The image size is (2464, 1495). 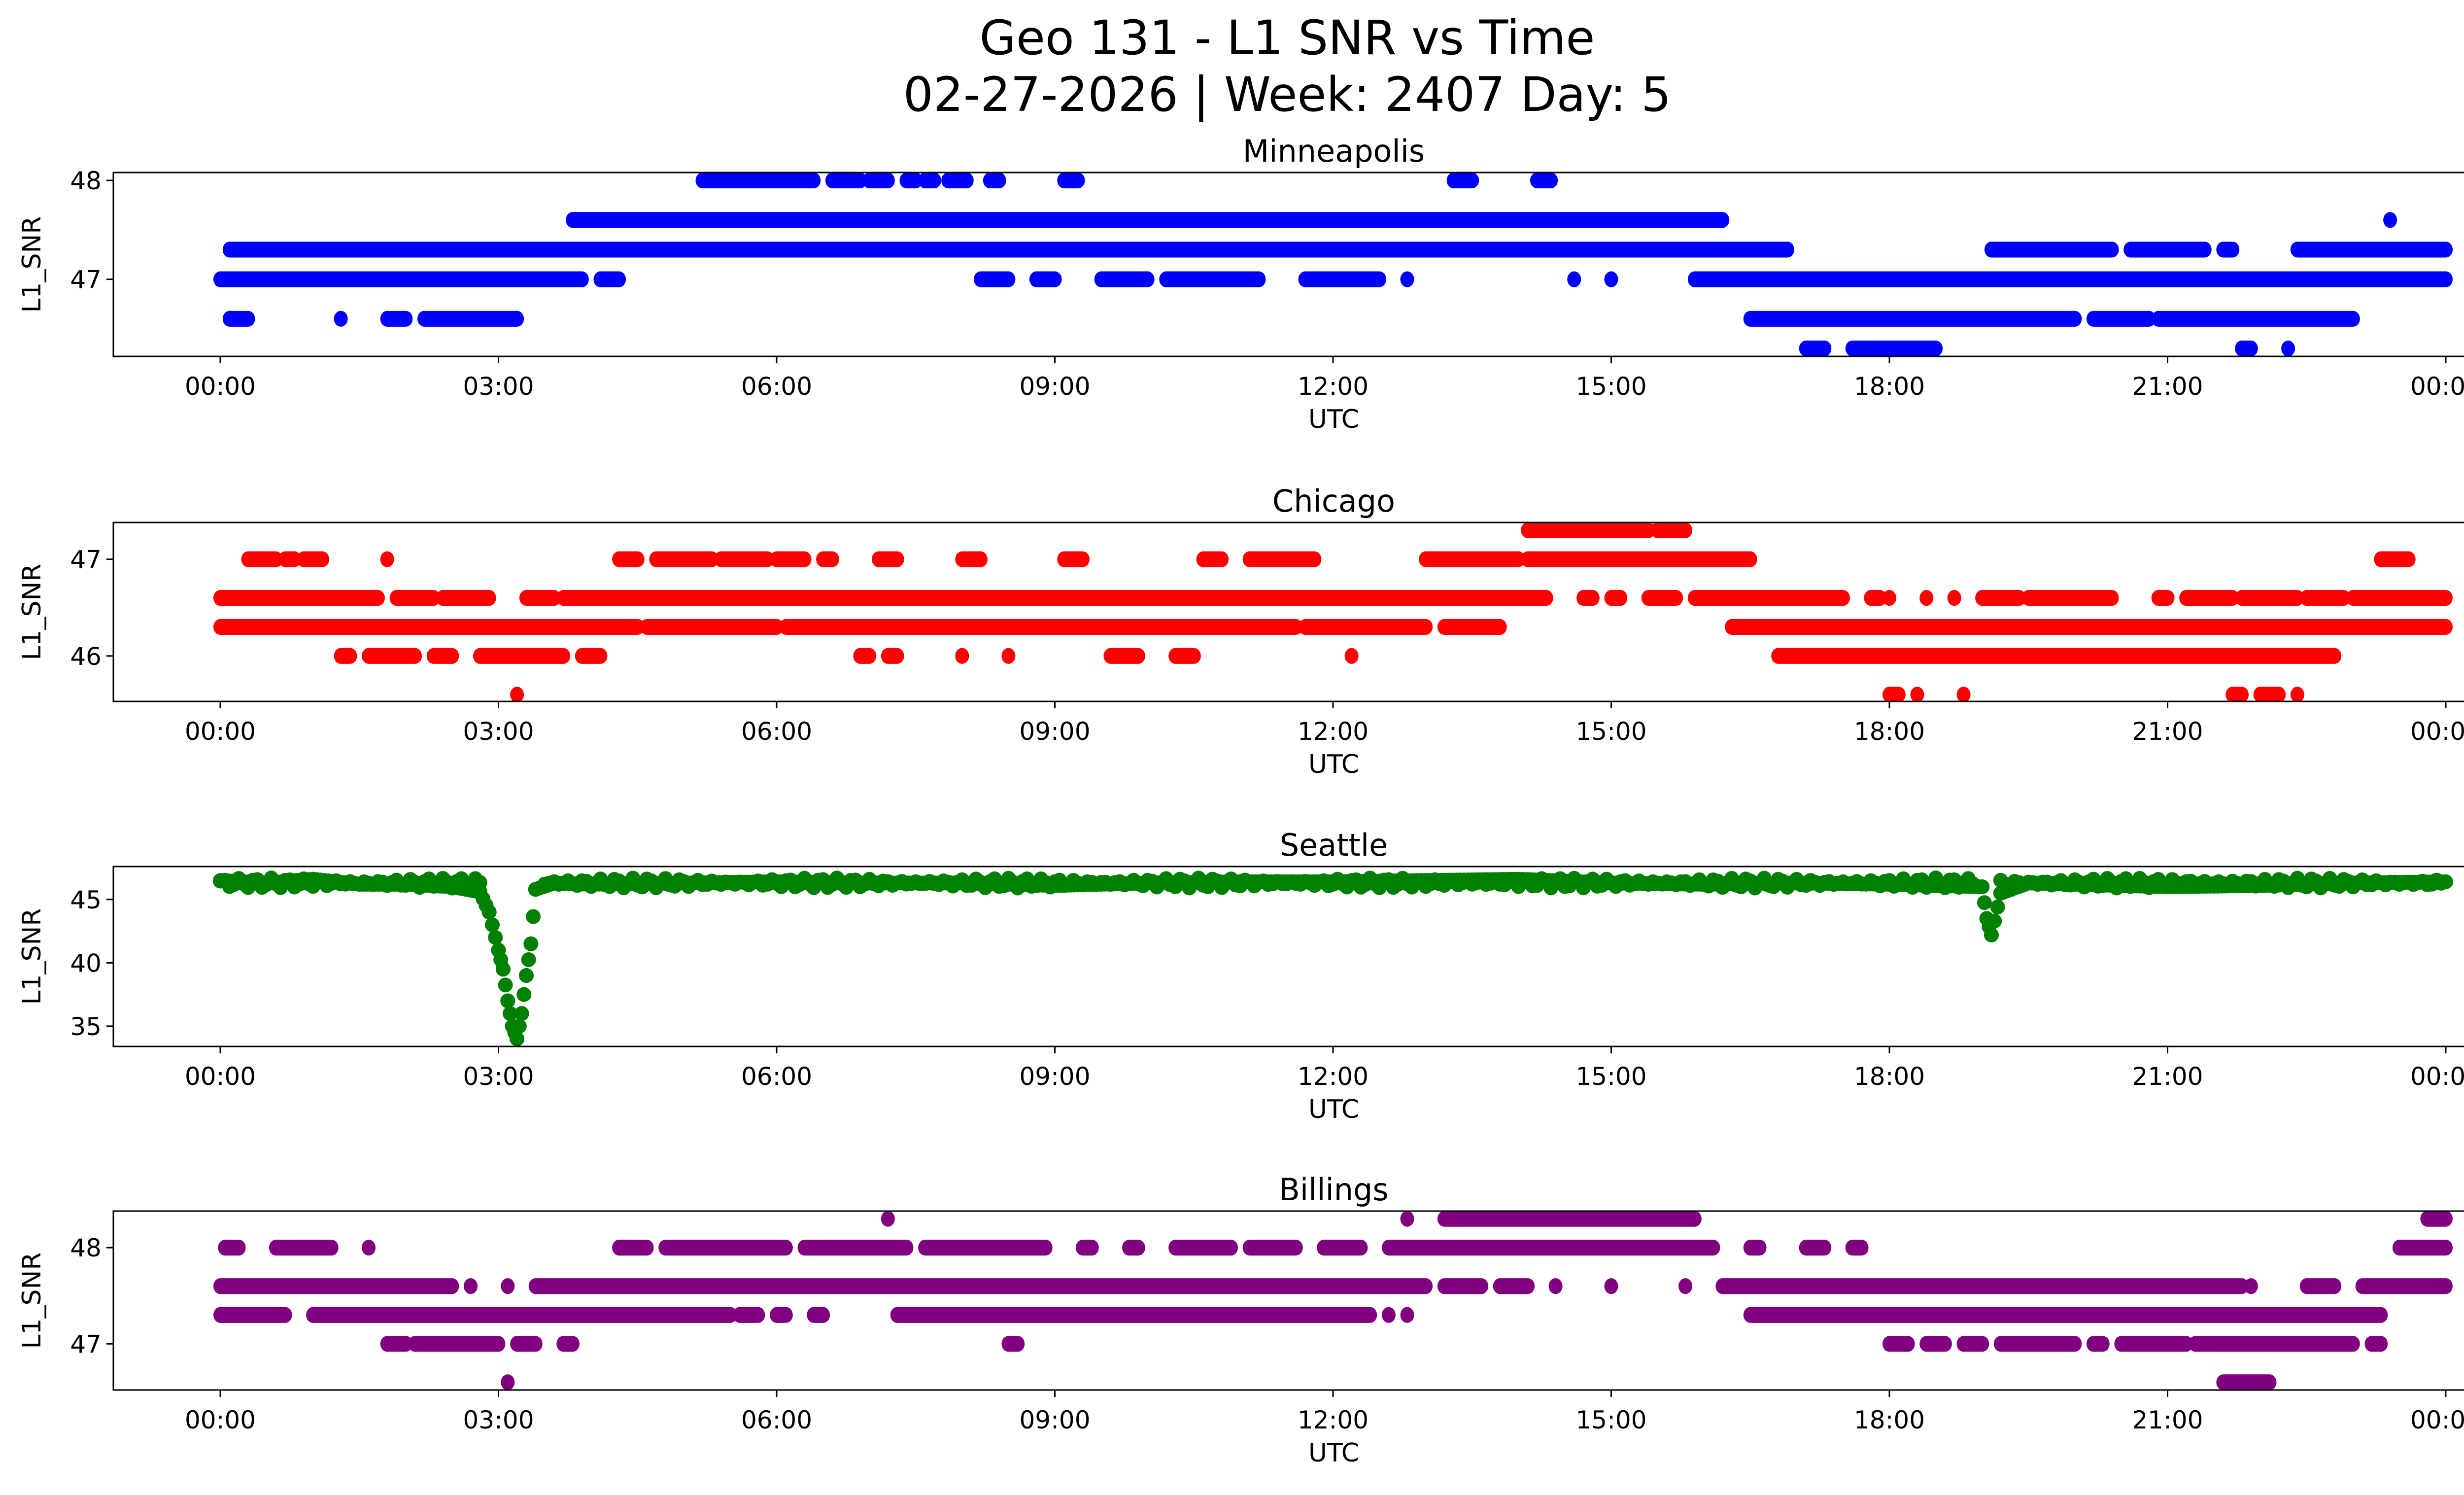 What do you see at coordinates (1334, 151) in the screenshot?
I see `panel-title: Minneapolis` at bounding box center [1334, 151].